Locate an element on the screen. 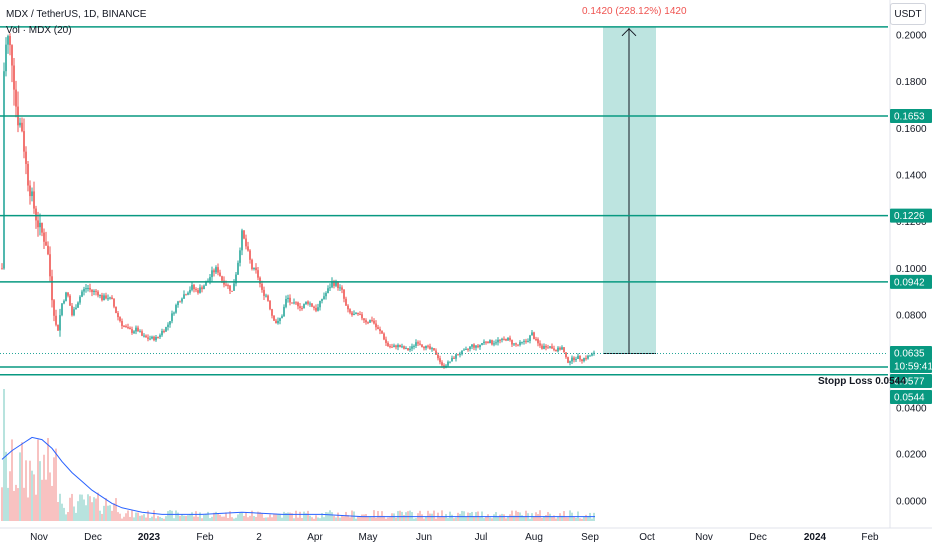  y-tick-label: 0.1200 is located at coordinates (911, 222).